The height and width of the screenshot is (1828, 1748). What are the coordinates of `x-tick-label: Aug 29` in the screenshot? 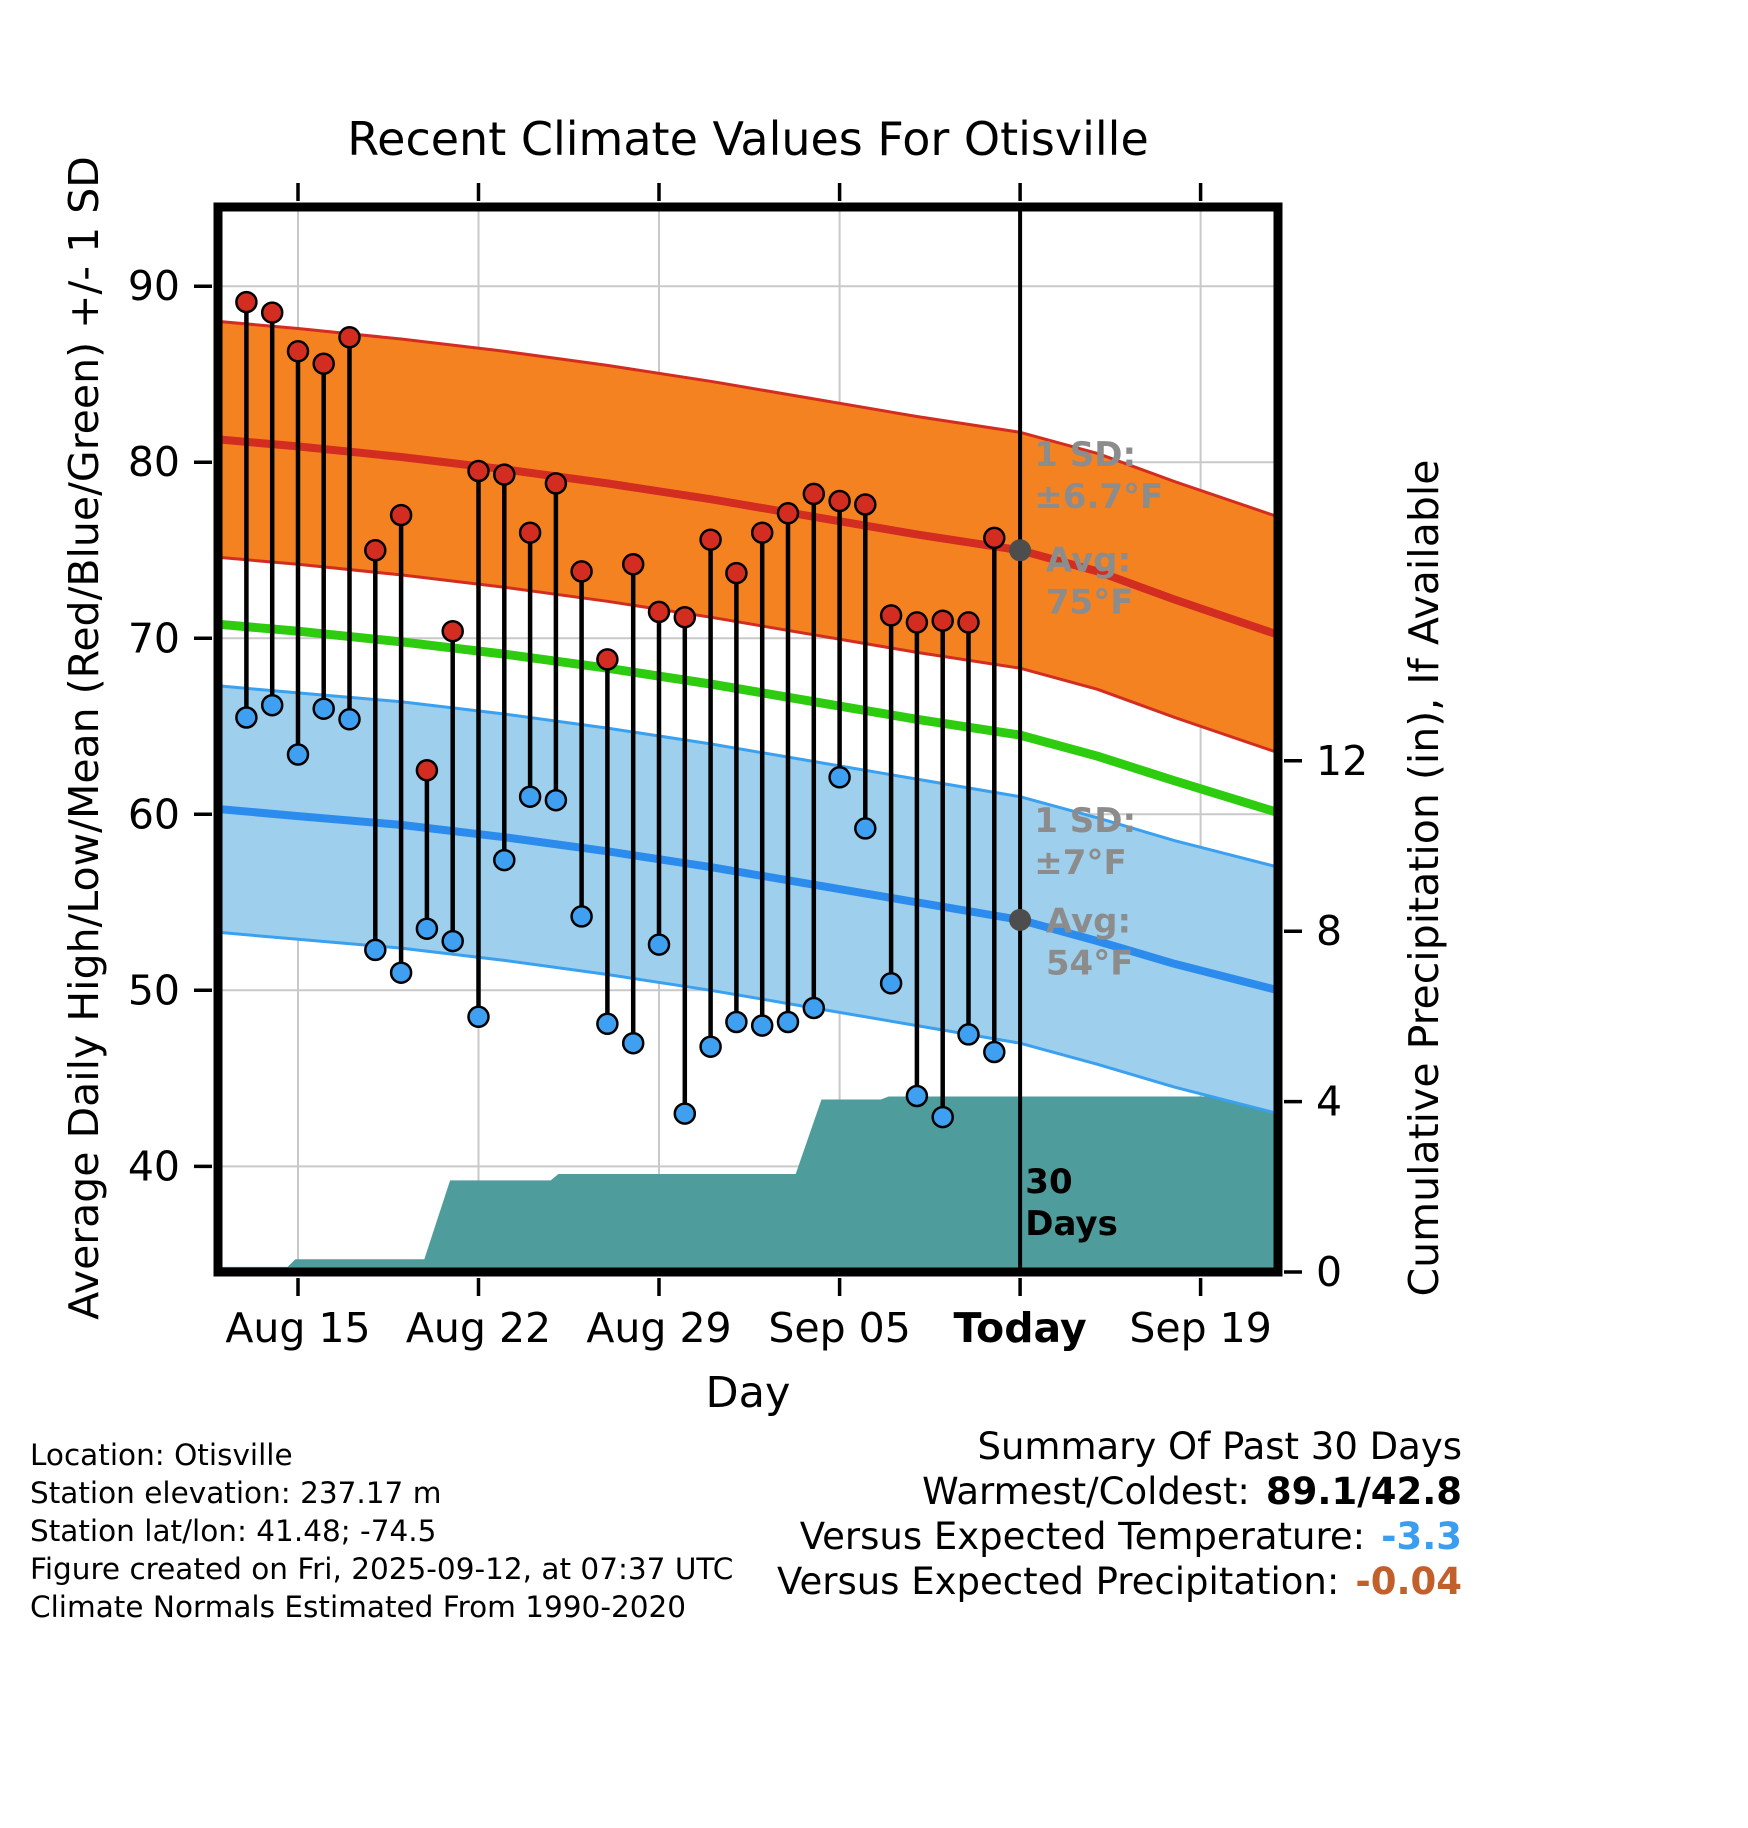 It's located at (658, 1328).